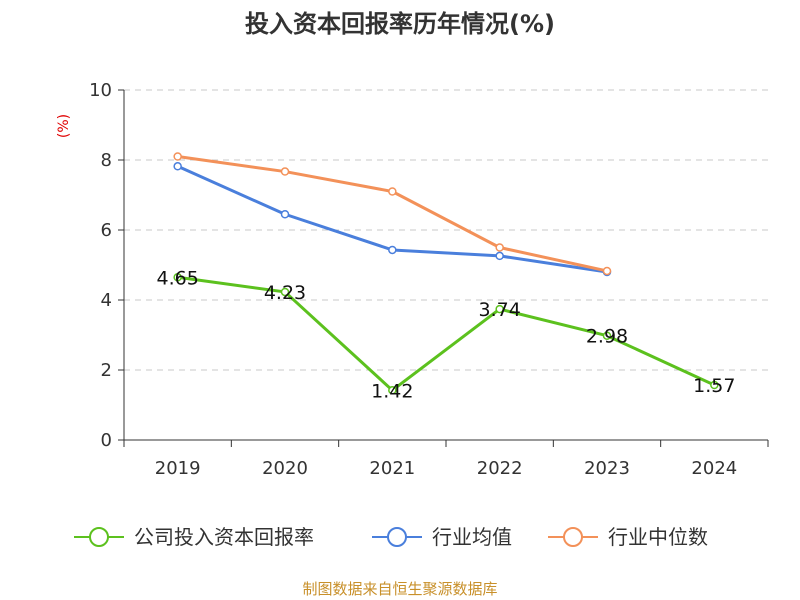 The width and height of the screenshot is (800, 600). I want to click on data-point-0-2022, so click(499, 309).